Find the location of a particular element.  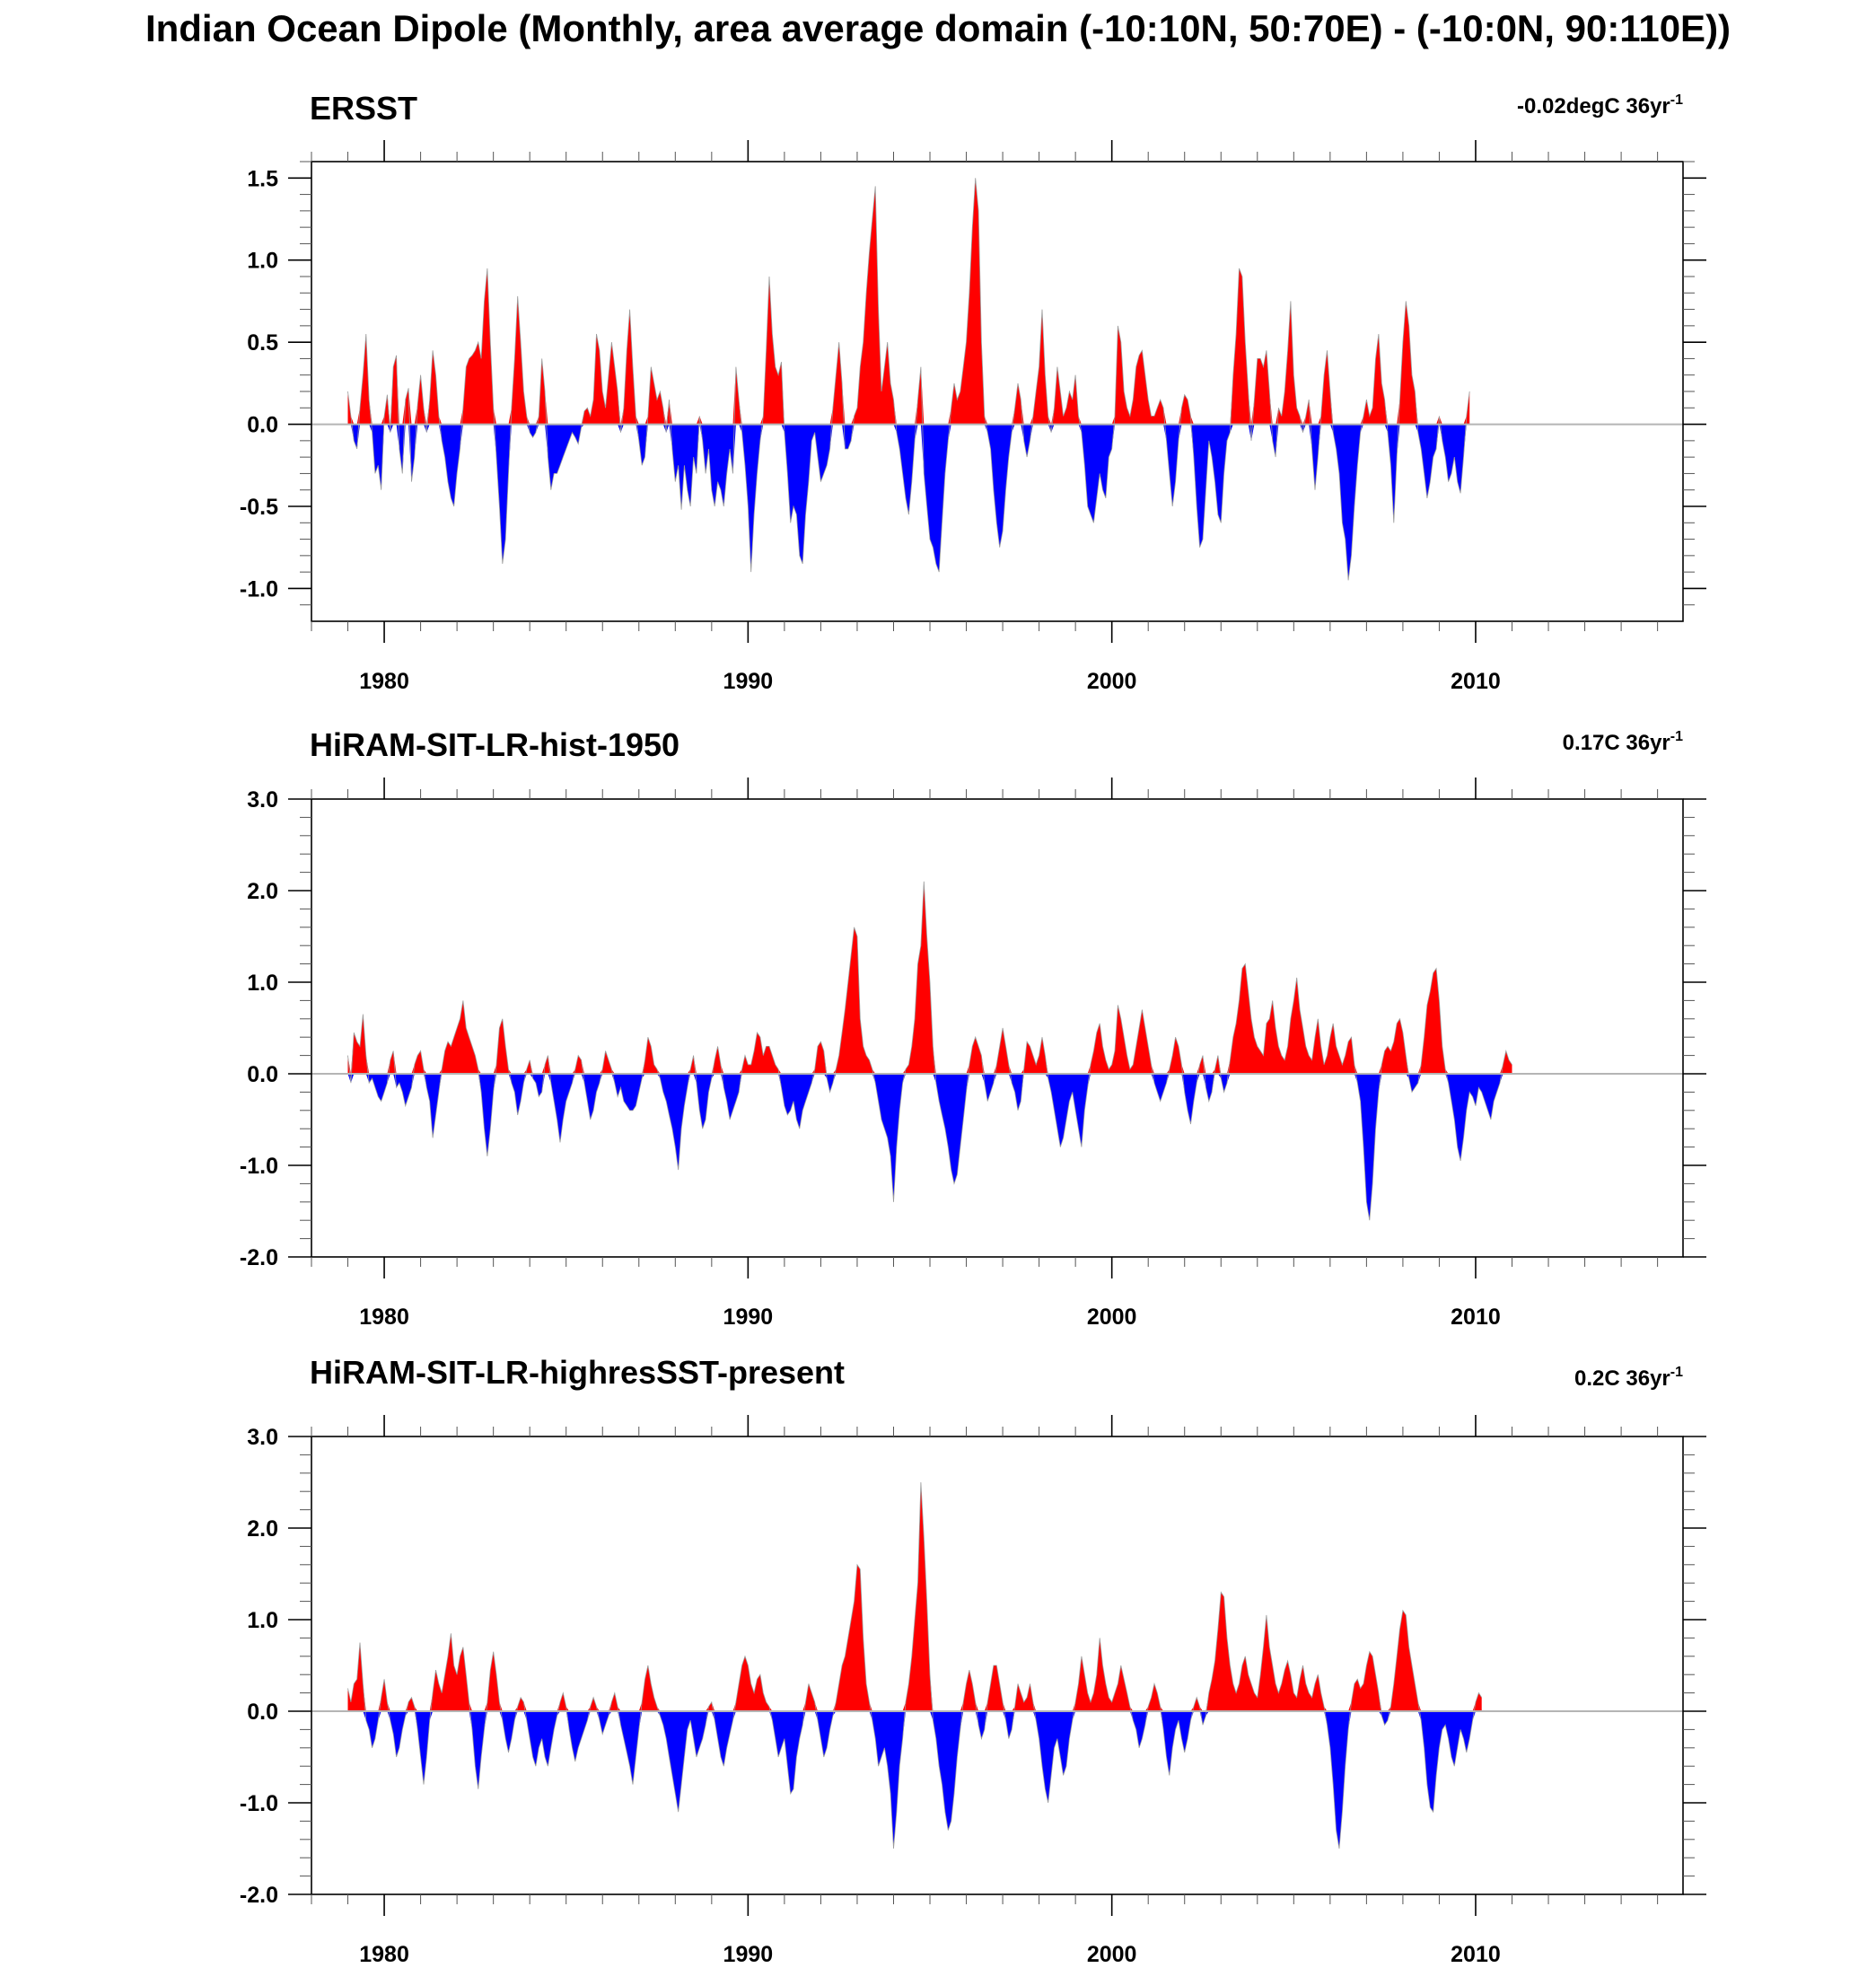

trend-annotation: -0.02degC 36yr-1 is located at coordinates (1600, 105).